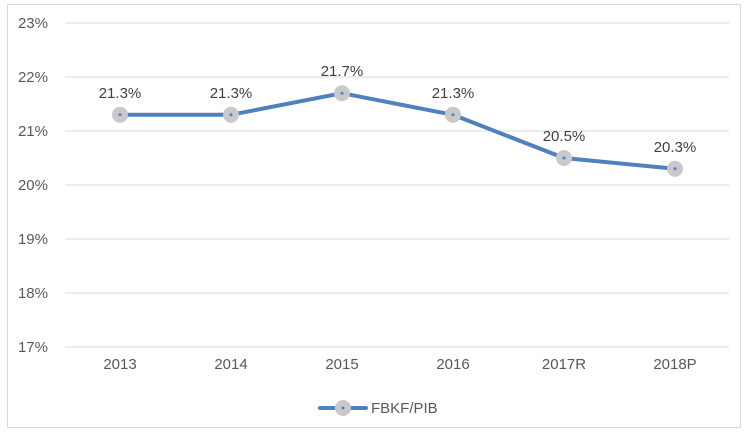  I want to click on y-axis-tick-label: 21%, so click(33, 131).